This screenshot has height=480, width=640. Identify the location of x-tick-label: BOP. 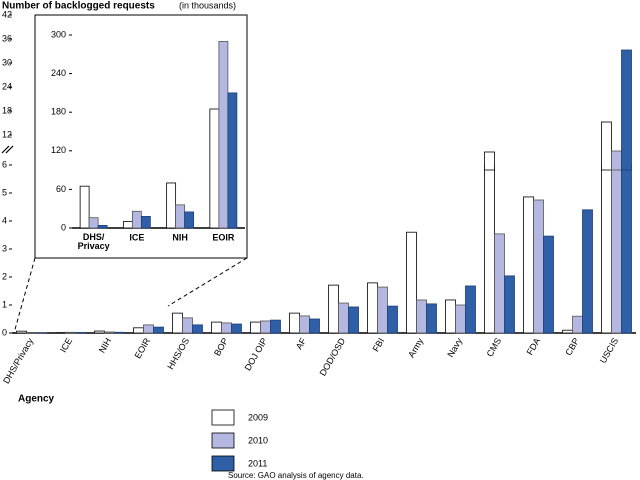
(221, 346).